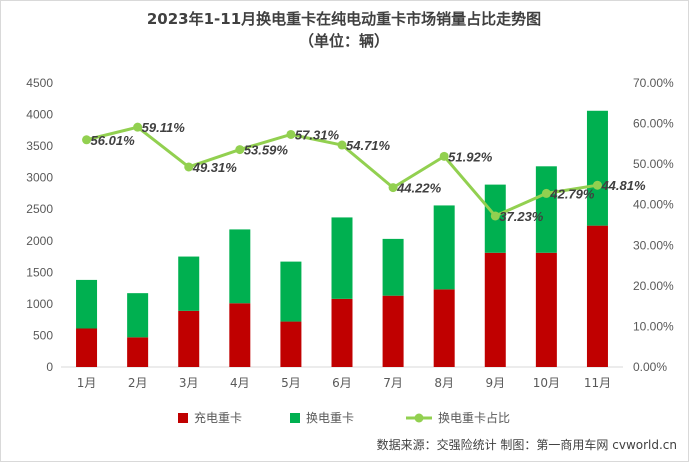  I want to click on share-data-label: 56.01%, so click(113, 140).